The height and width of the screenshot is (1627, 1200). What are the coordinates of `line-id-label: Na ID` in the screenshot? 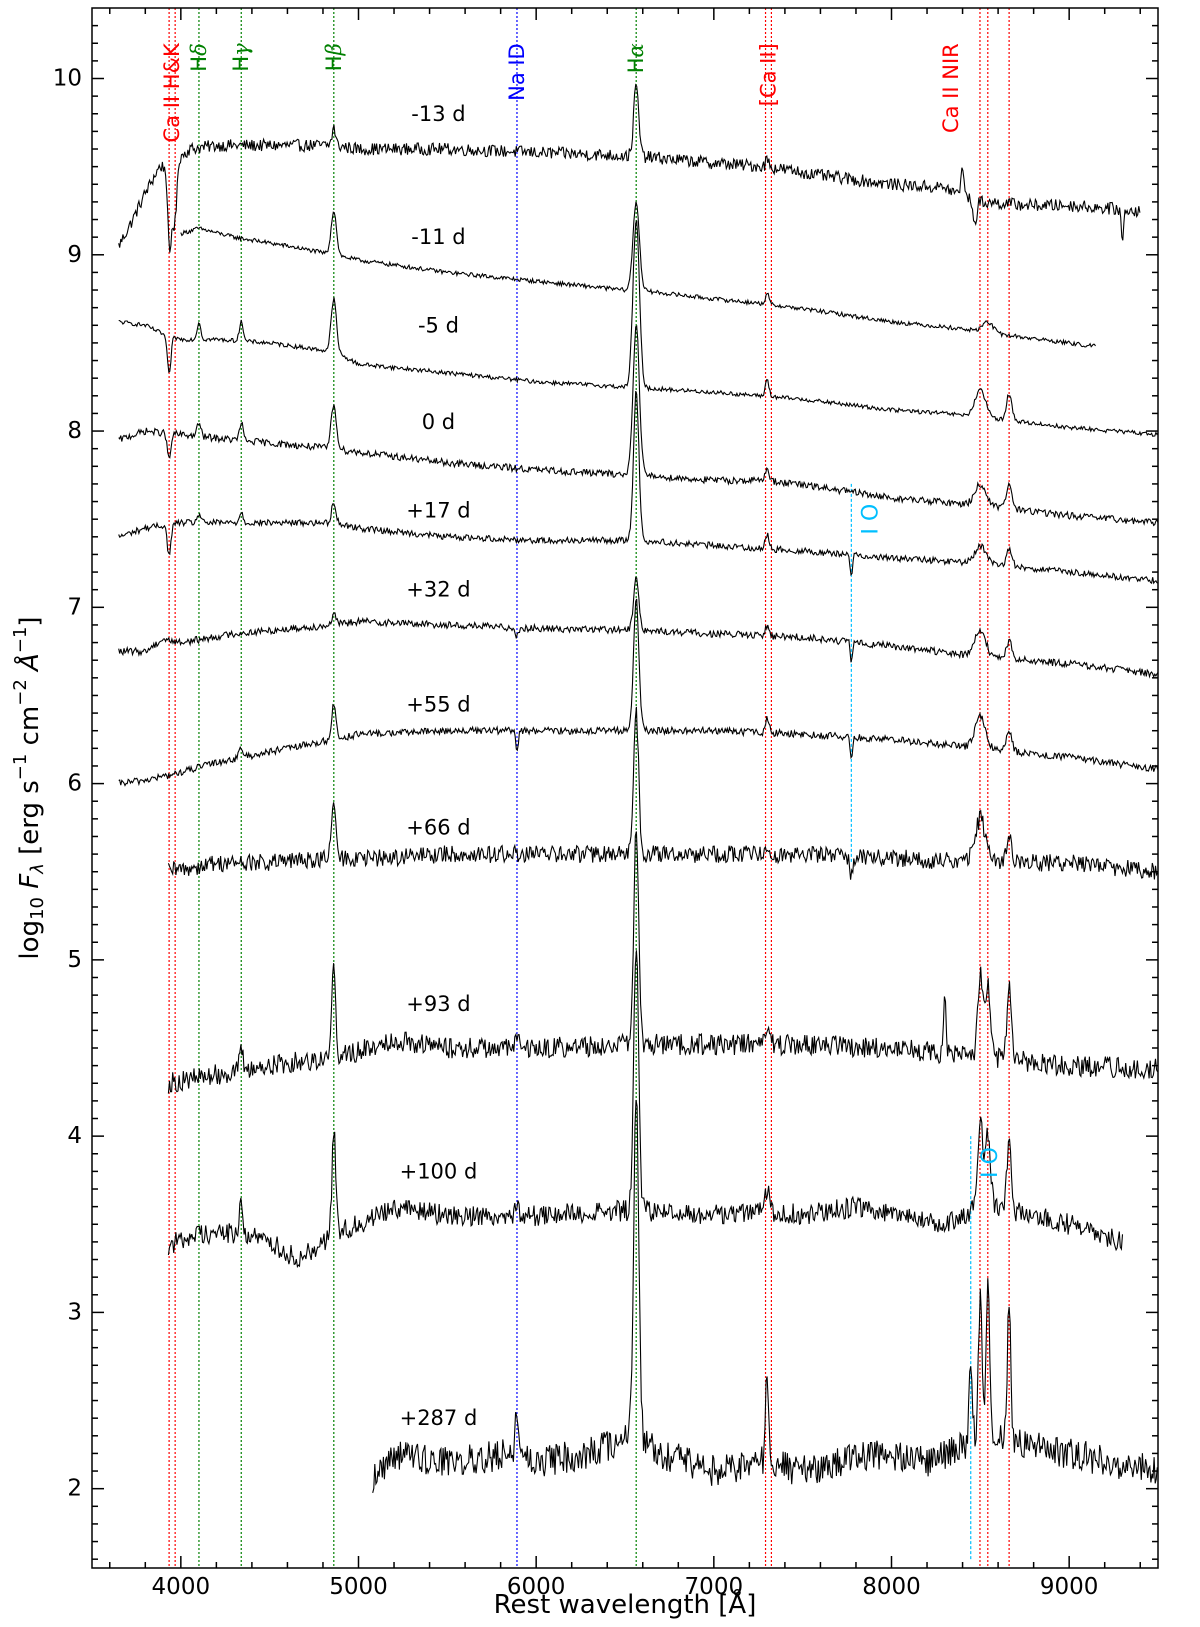 It's located at (517, 72).